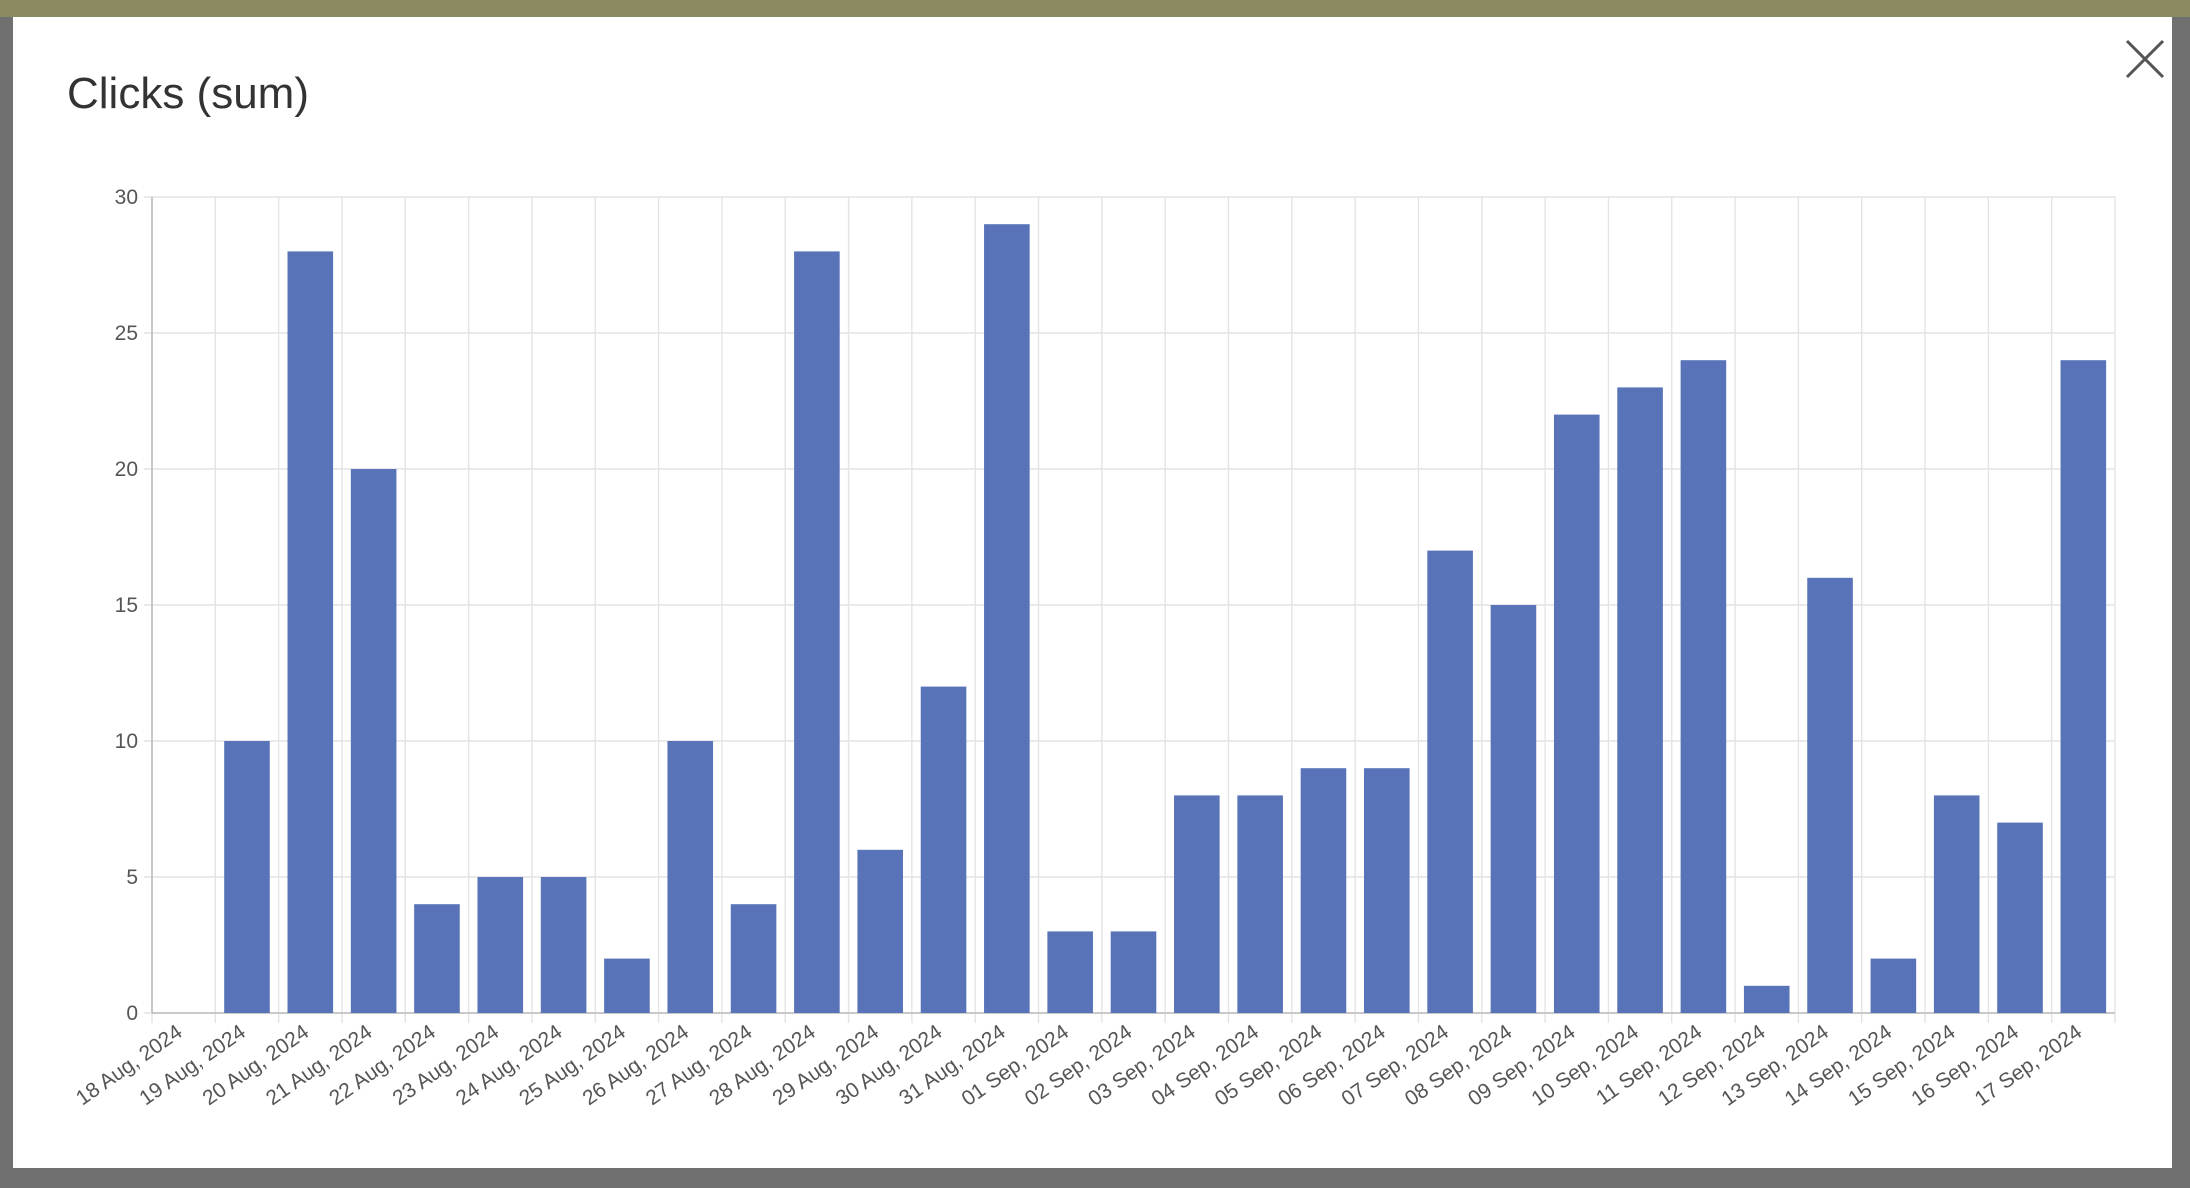 This screenshot has height=1188, width=2190. What do you see at coordinates (1205, 1065) in the screenshot?
I see `x-tick-label: 04 Sep, 2024` at bounding box center [1205, 1065].